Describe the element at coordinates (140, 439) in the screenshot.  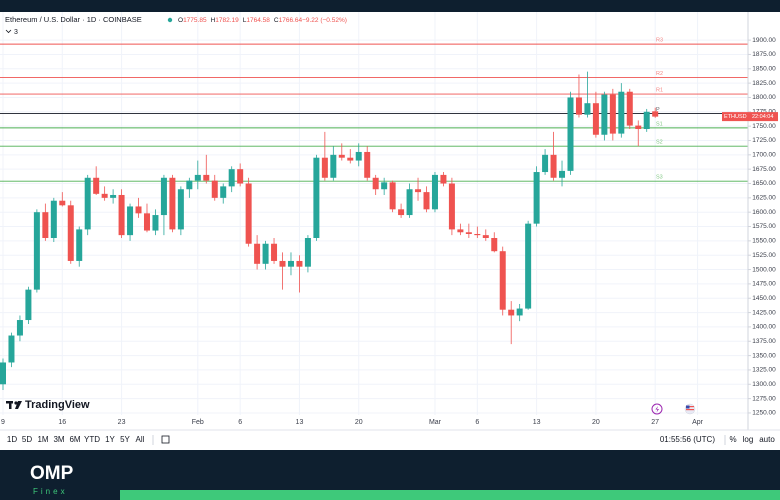
I see `range-button: All` at that location.